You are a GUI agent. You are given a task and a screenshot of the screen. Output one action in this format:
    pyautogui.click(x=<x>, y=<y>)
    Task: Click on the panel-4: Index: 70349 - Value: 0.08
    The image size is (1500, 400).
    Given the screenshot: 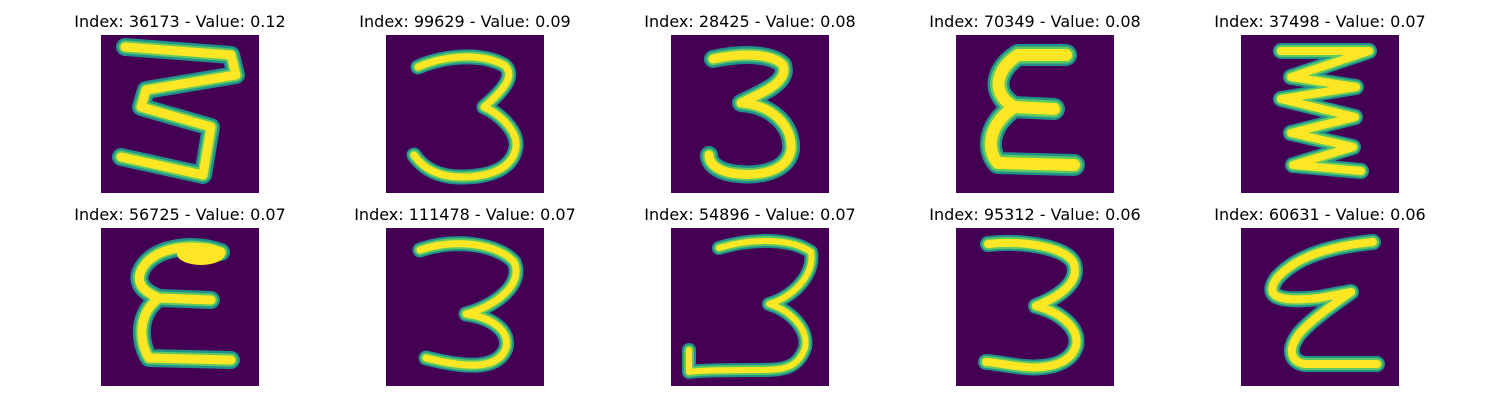 What is the action you would take?
    pyautogui.click(x=1035, y=104)
    